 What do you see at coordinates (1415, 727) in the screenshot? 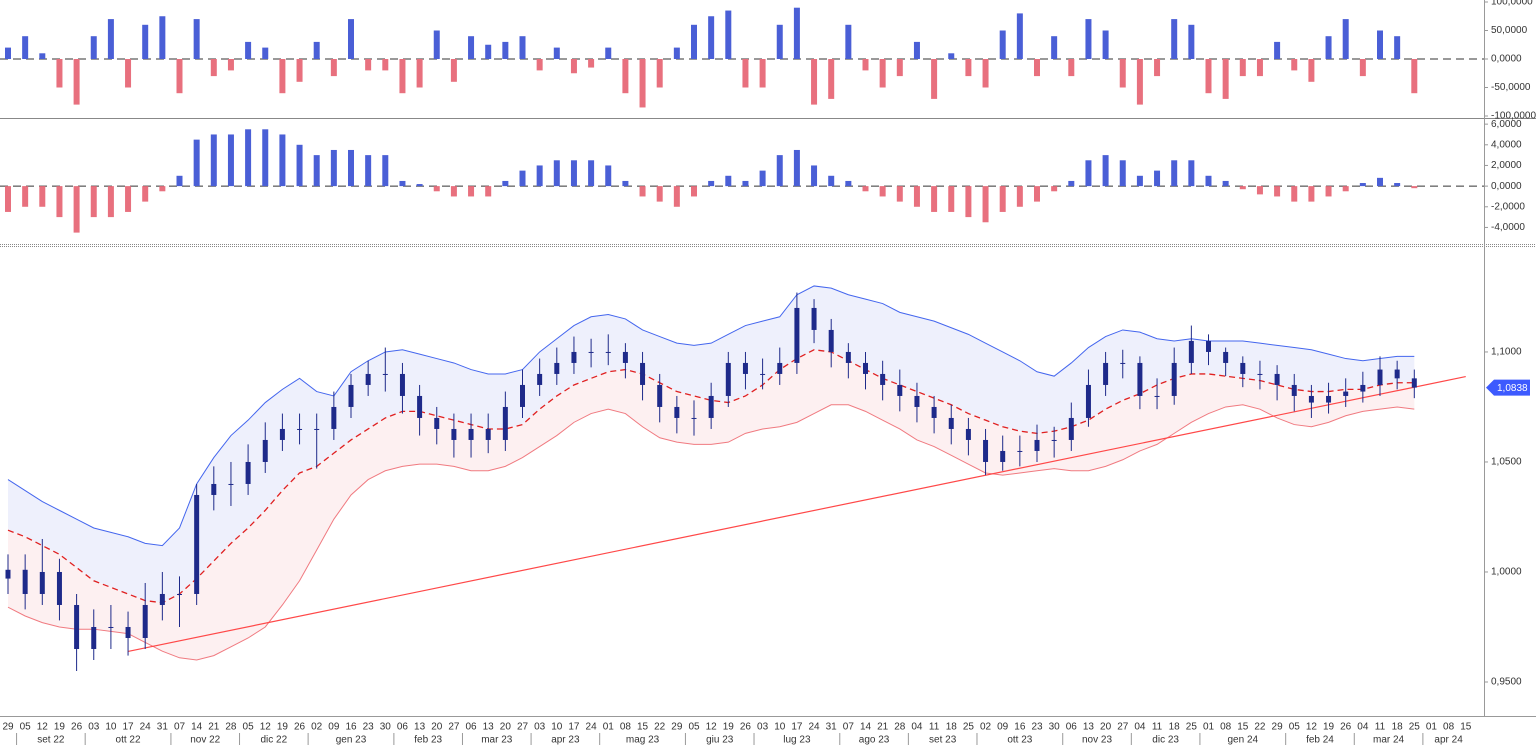
I see `x-tick-label: 25` at bounding box center [1415, 727].